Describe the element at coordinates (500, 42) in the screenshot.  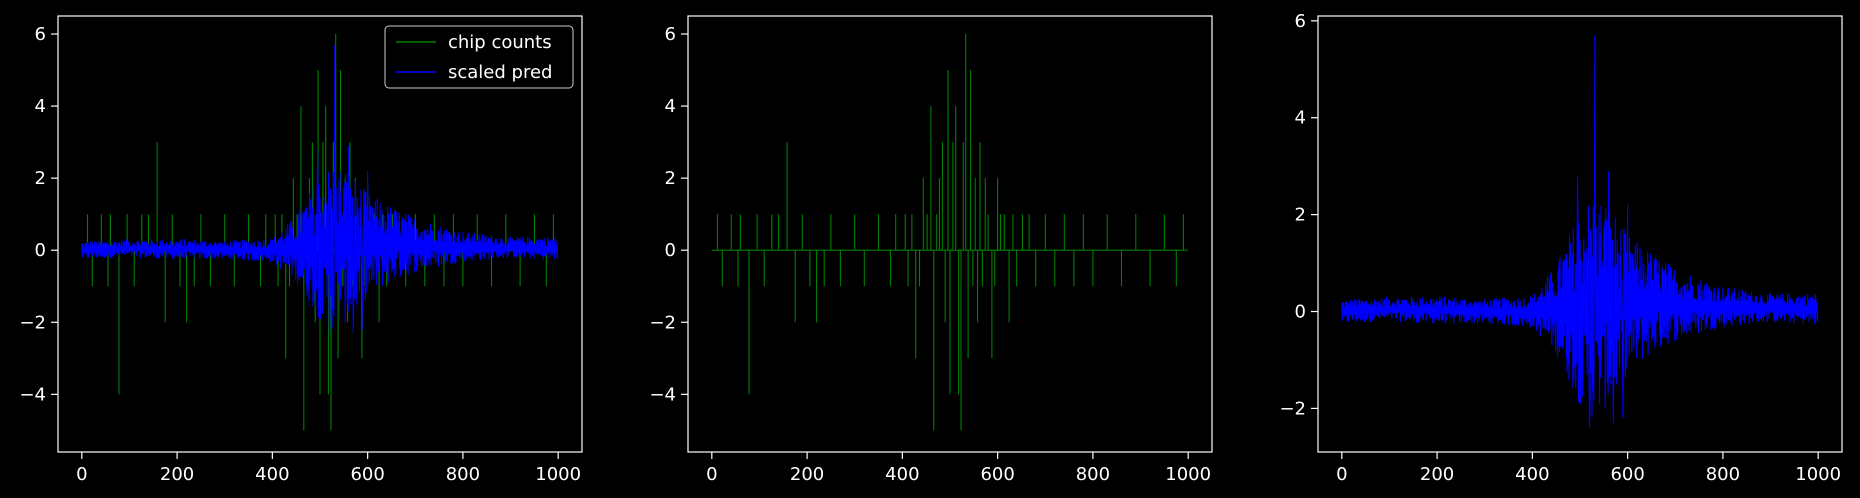
I see `legend-label-counts: chip counts` at that location.